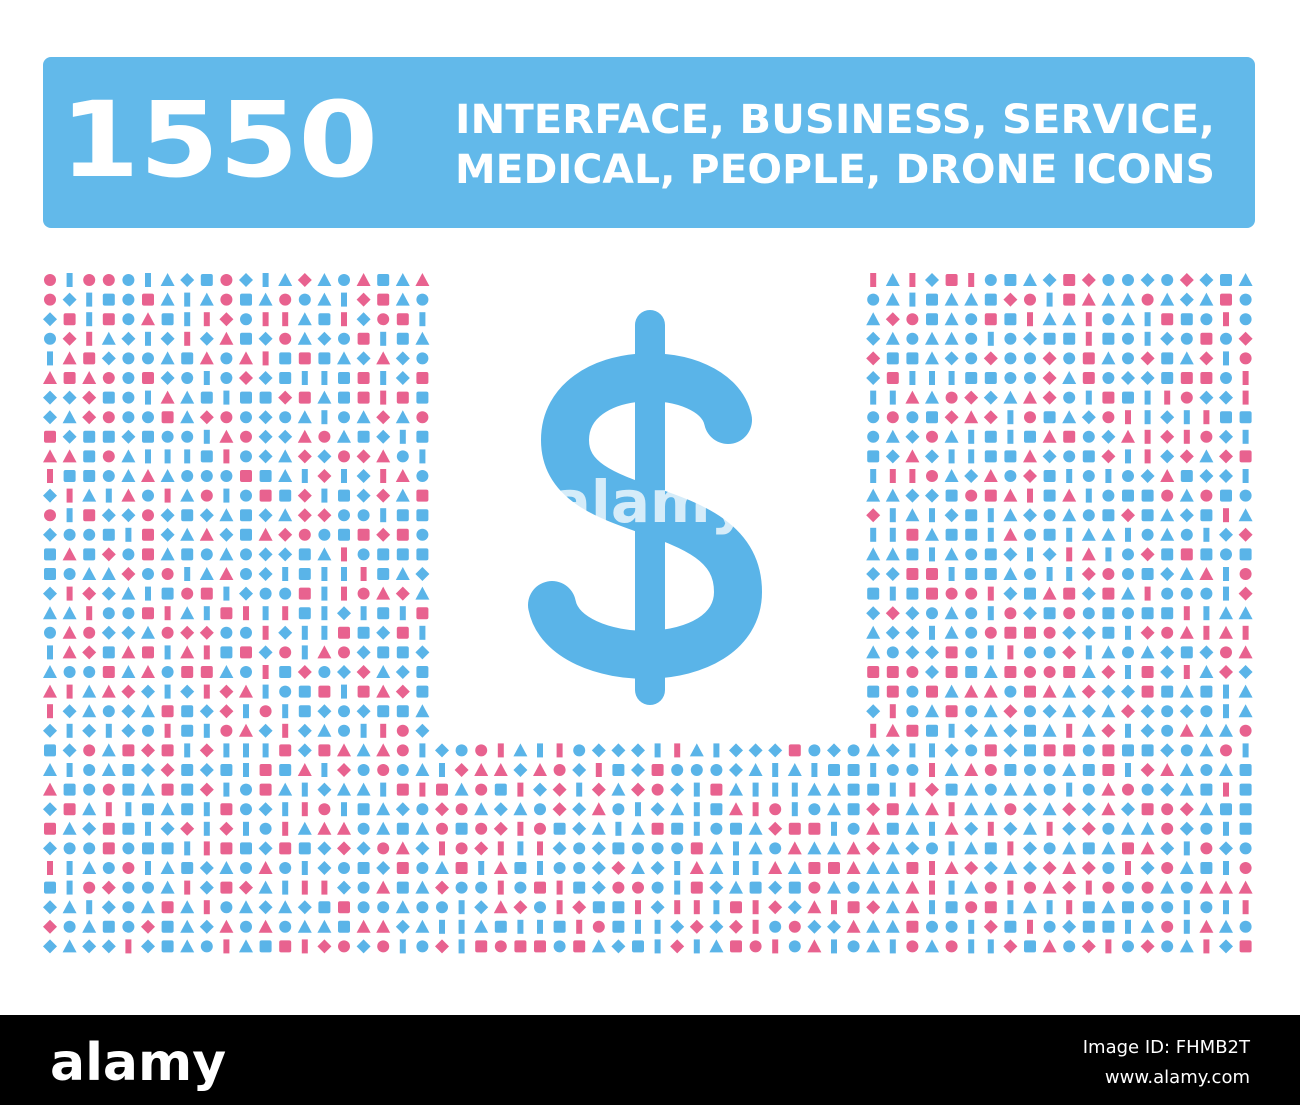 The width and height of the screenshot is (1300, 1105). Describe the element at coordinates (1167, 1047) in the screenshot. I see `image-id: Image ID: FHMB2T` at that location.